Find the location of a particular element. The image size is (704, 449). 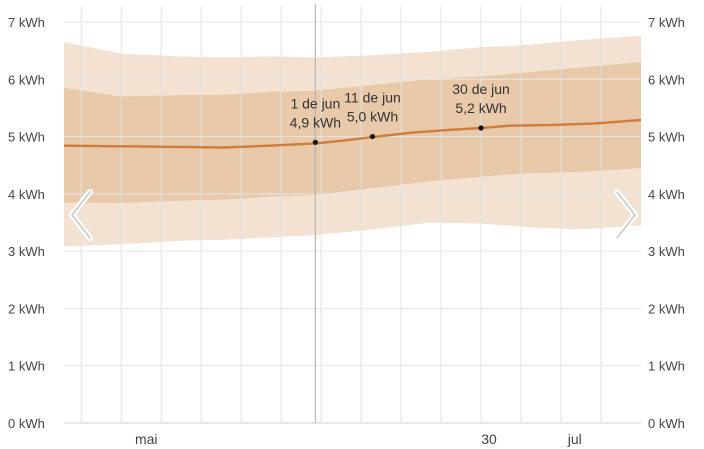

annotation-value: 5,2 kWh is located at coordinates (480, 108).